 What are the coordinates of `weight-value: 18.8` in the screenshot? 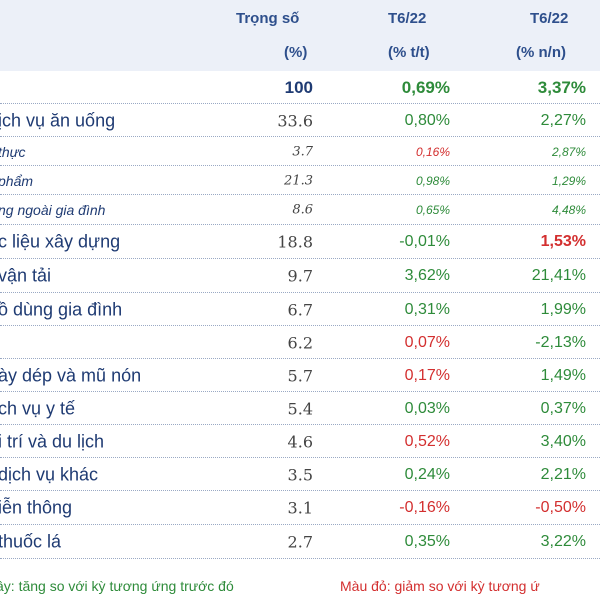 It's located at (295, 242).